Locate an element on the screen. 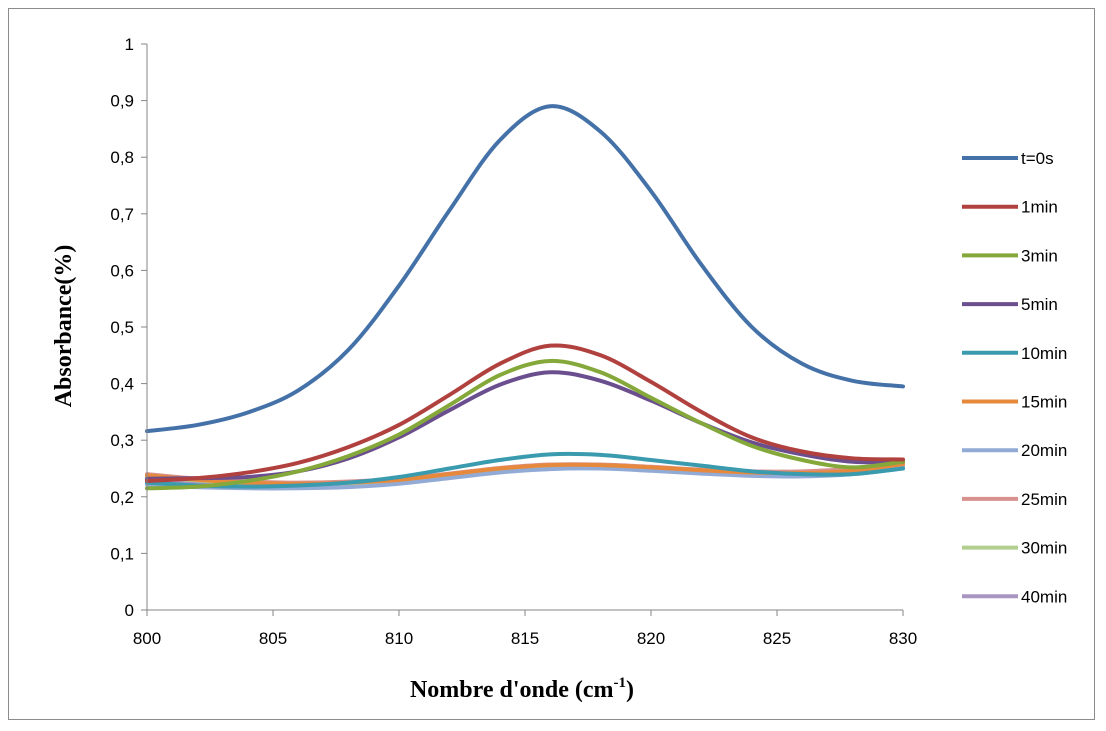 This screenshot has height=731, width=1106. y-tick-label: 0 is located at coordinates (129, 610).